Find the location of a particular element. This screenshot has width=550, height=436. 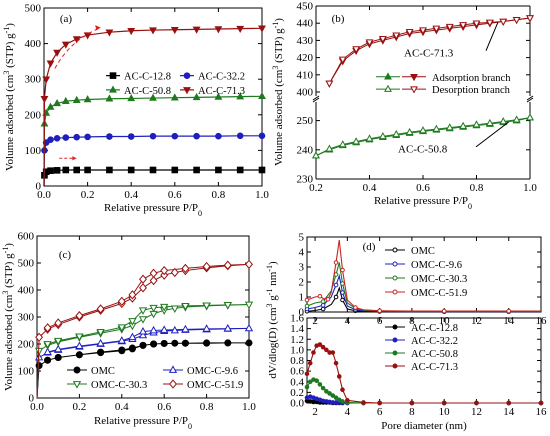

panel-b-ytick-top-label: 420 is located at coordinates (305, 58).